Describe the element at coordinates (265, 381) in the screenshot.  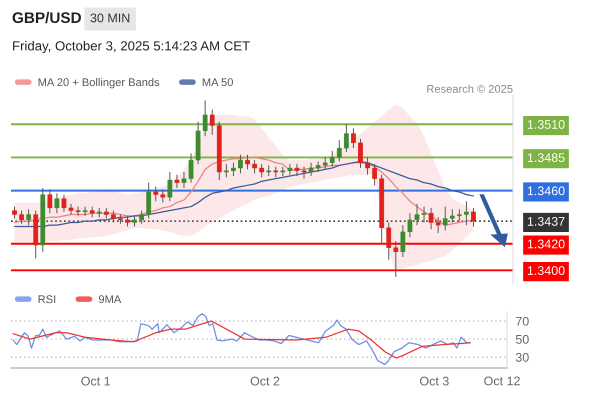
I see `x-tick-label: Oct 2` at that location.